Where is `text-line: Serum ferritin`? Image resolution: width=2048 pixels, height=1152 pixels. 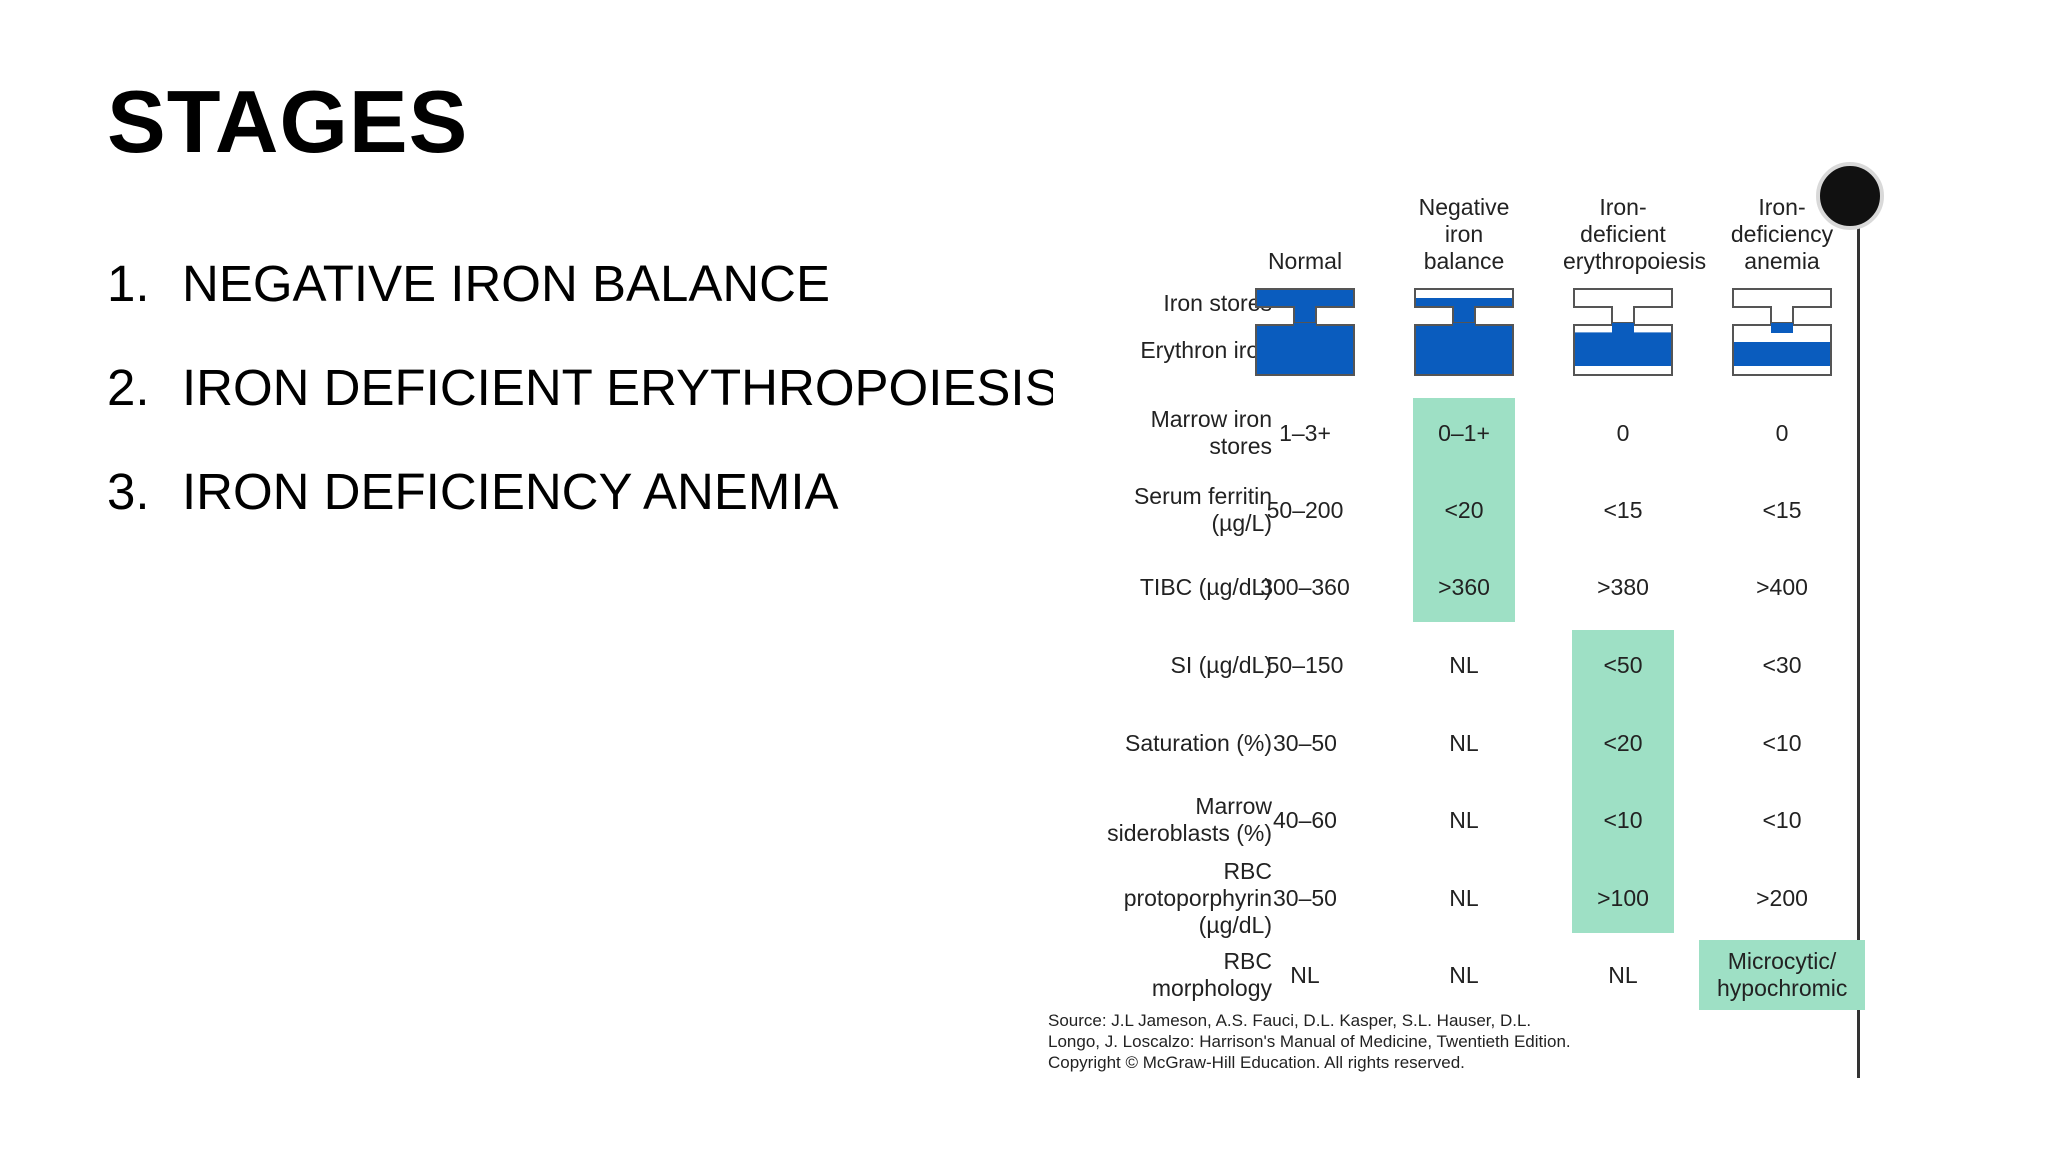 text-line: Serum ferritin is located at coordinates (1202, 496).